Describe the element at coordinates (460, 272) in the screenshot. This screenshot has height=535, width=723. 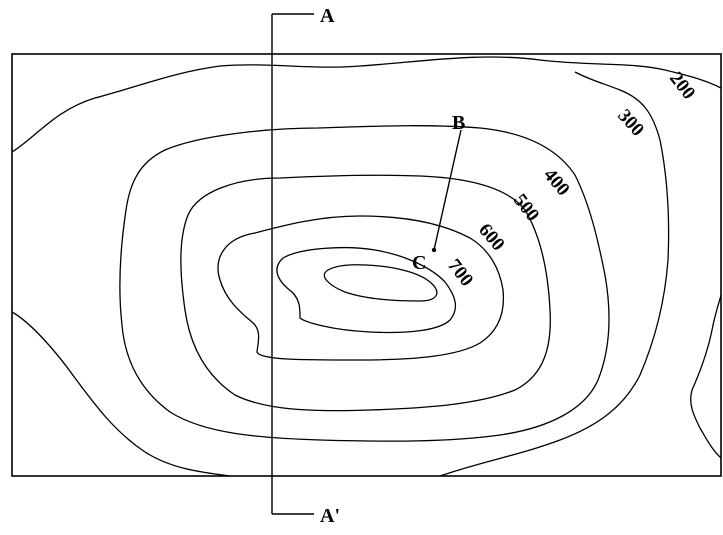
I see `contour-label-700: 700` at that location.